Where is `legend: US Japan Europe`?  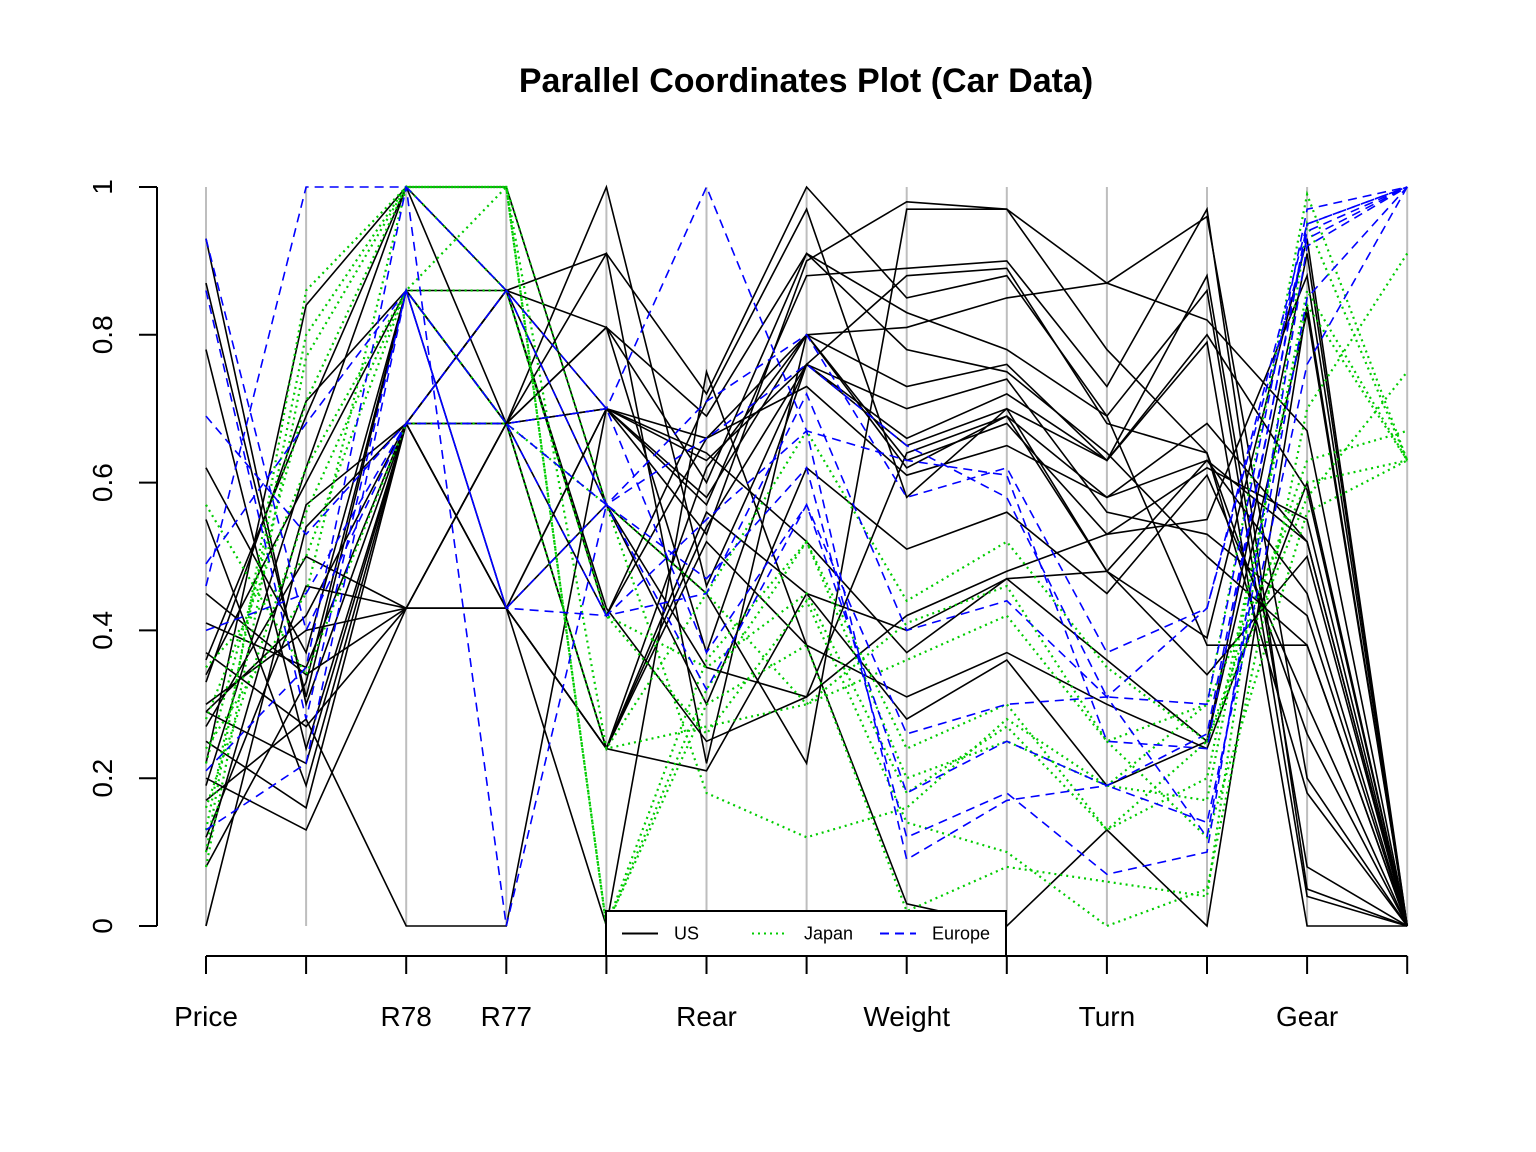 legend: US Japan Europe is located at coordinates (806, 933).